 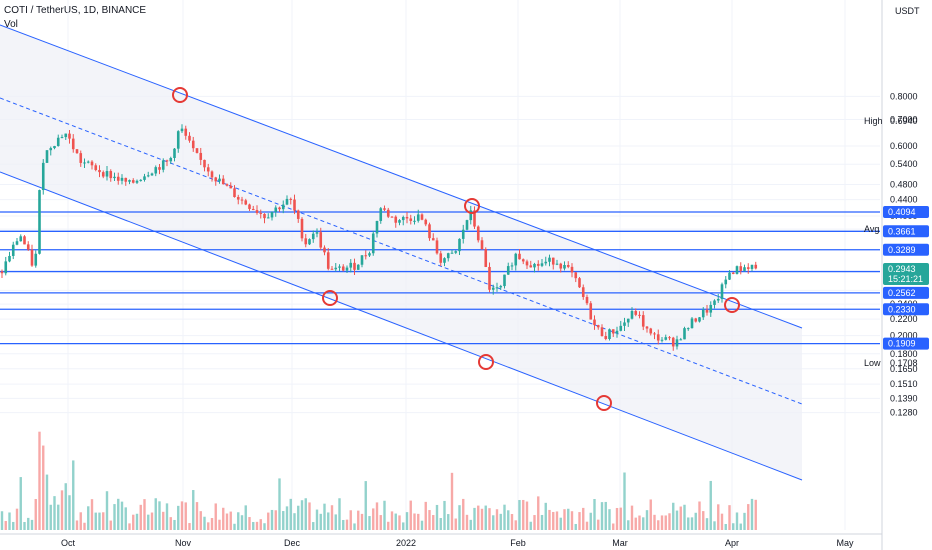 What do you see at coordinates (904, 96) in the screenshot?
I see `price-tick: 0.8000` at bounding box center [904, 96].